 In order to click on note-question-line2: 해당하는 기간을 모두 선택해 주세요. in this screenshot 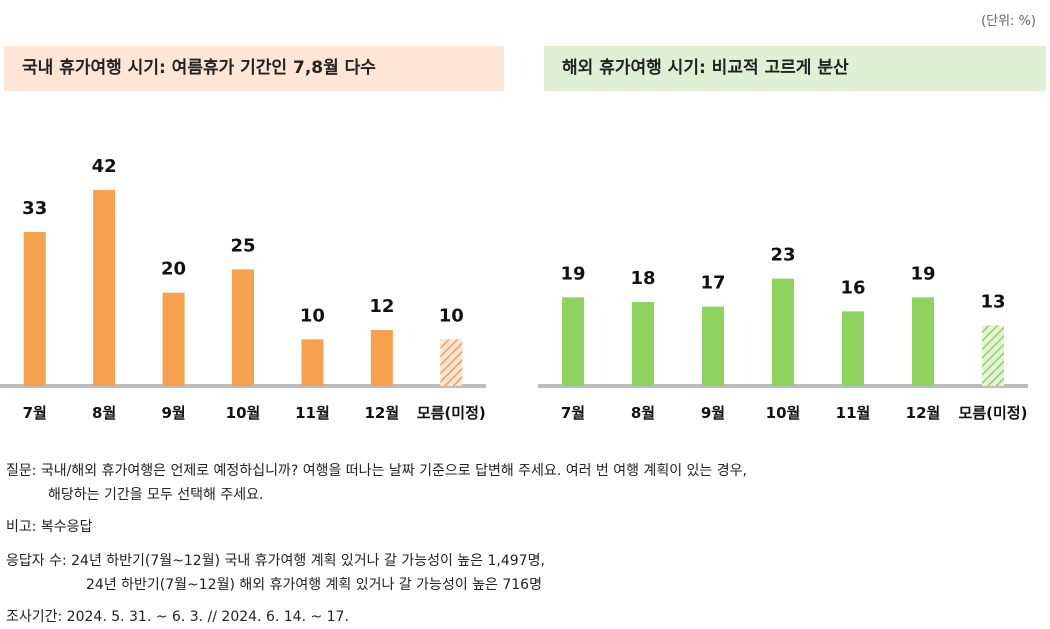, I will do `click(156, 495)`.